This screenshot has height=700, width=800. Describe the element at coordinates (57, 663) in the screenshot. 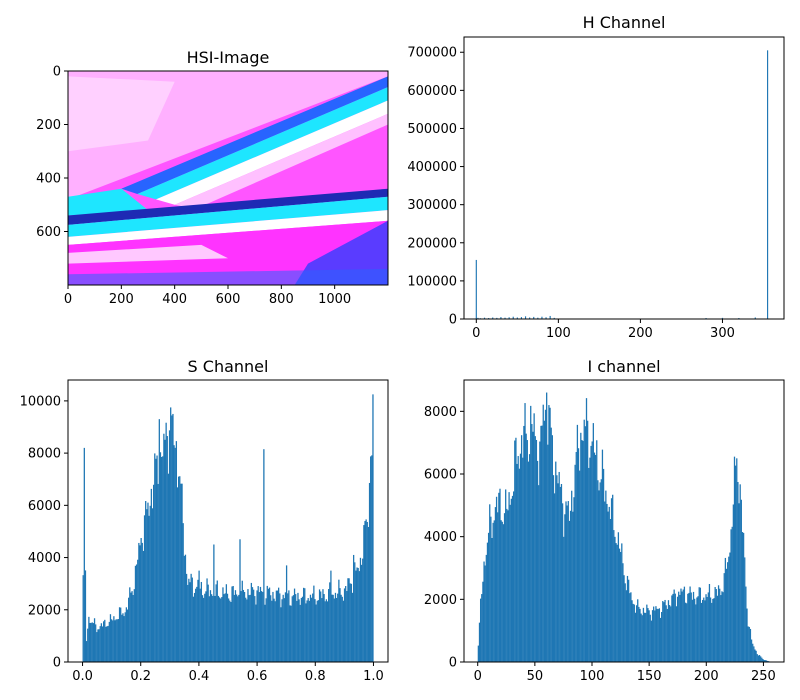

I see `s-channel-ytick-label: 0` at that location.